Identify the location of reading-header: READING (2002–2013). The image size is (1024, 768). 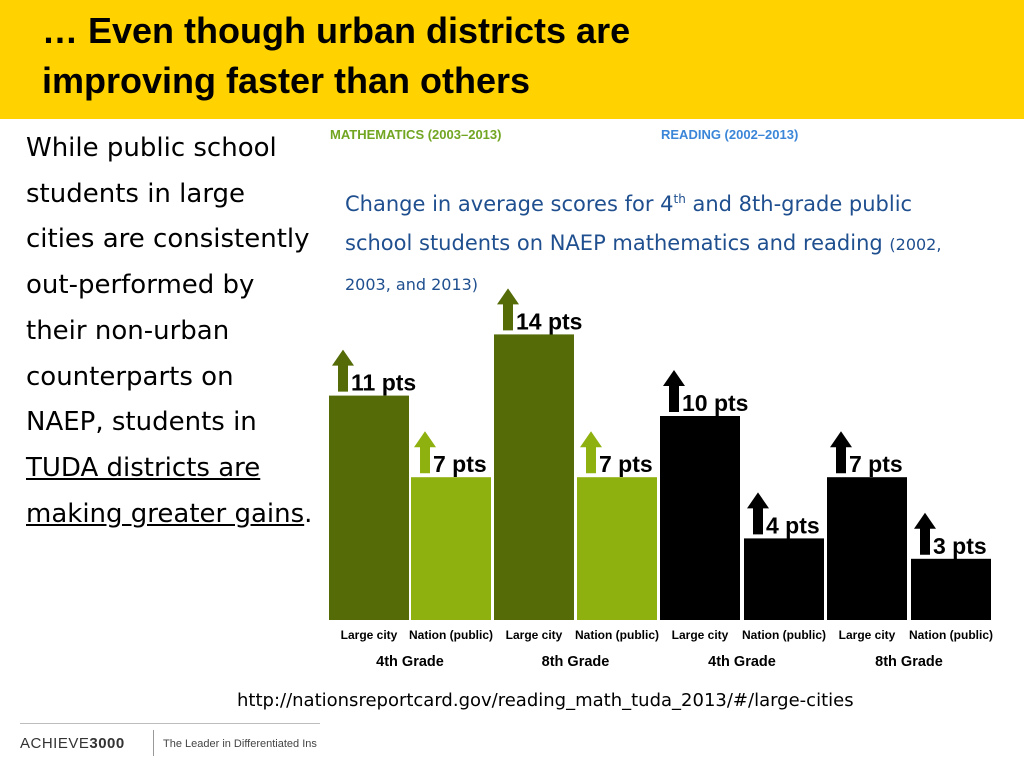
(729, 134).